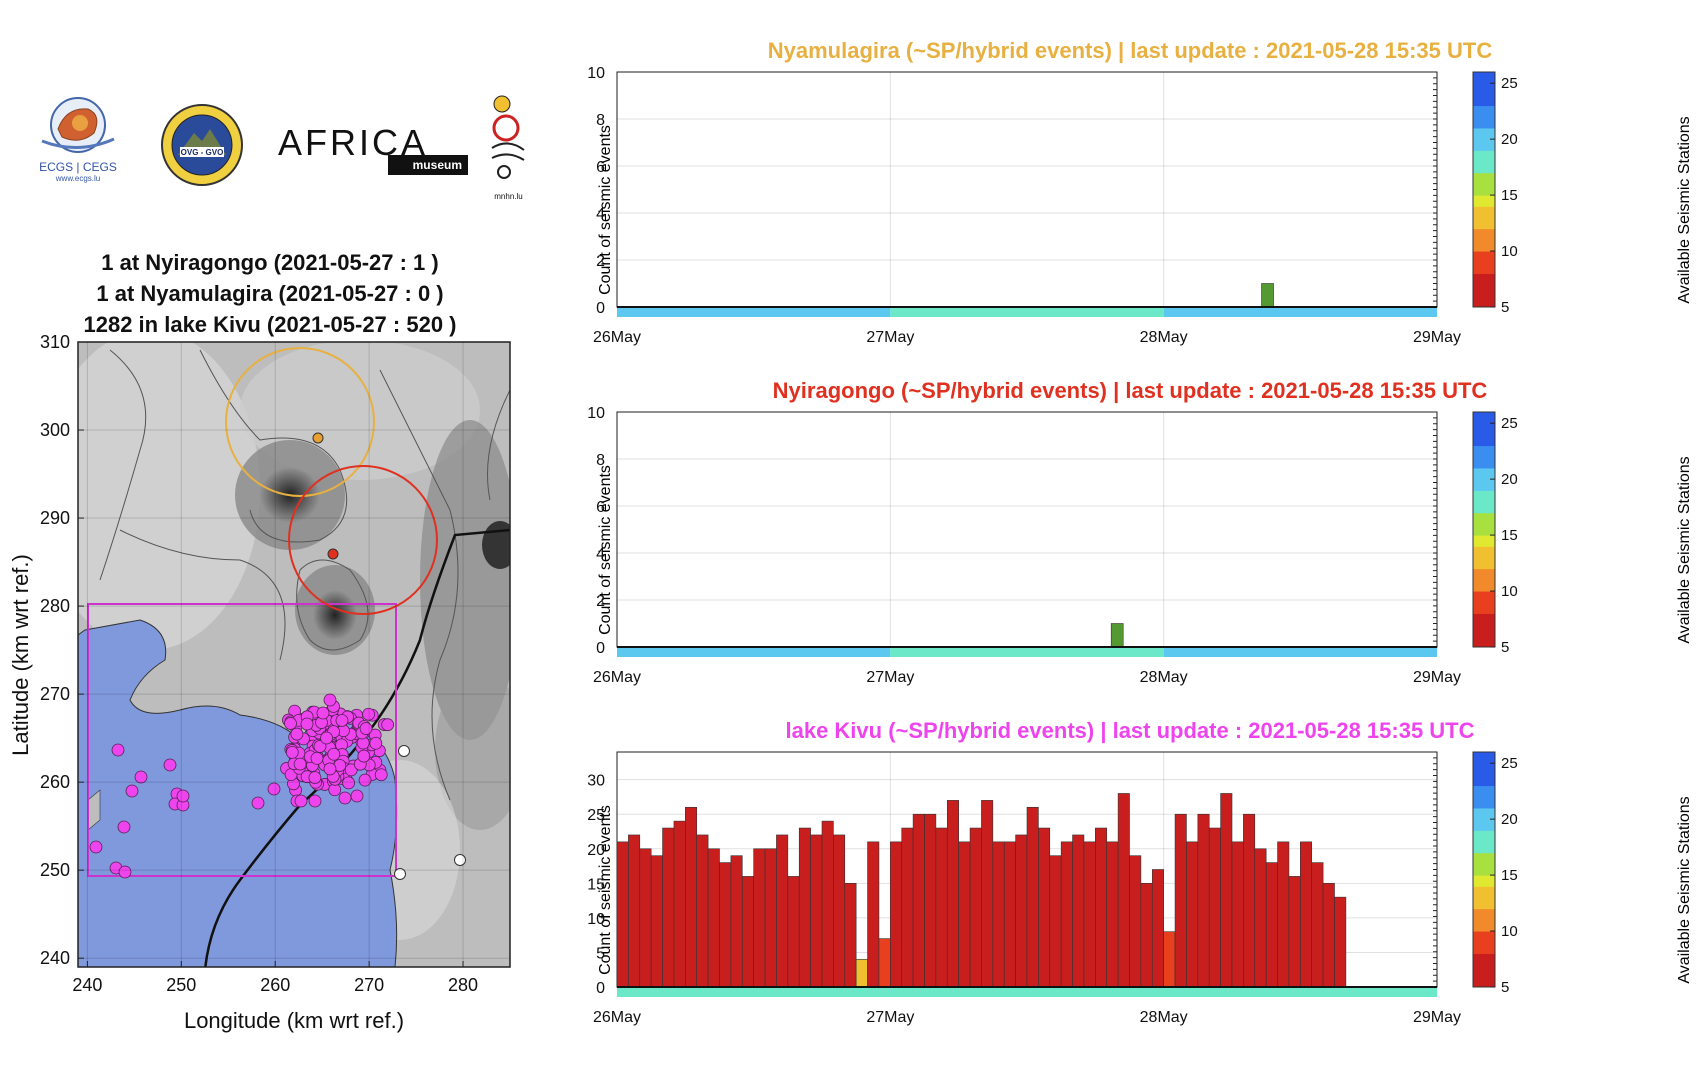  Describe the element at coordinates (596, 815) in the screenshot. I see `y-tick-label: 25` at that location.